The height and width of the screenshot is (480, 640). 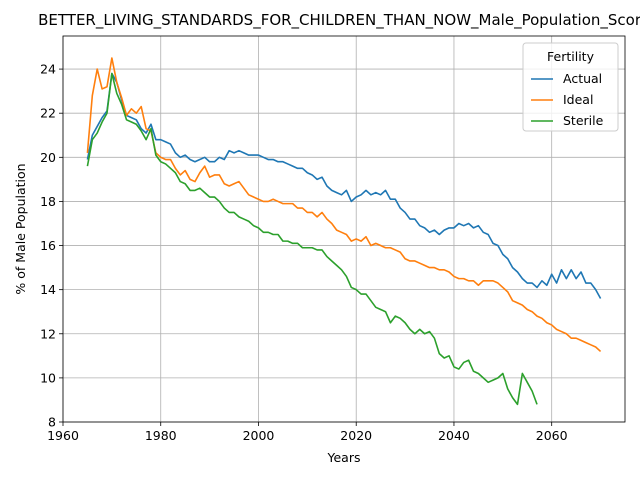 What do you see at coordinates (20, 228) in the screenshot?
I see `y-axis-title: % of Male Population` at bounding box center [20, 228].